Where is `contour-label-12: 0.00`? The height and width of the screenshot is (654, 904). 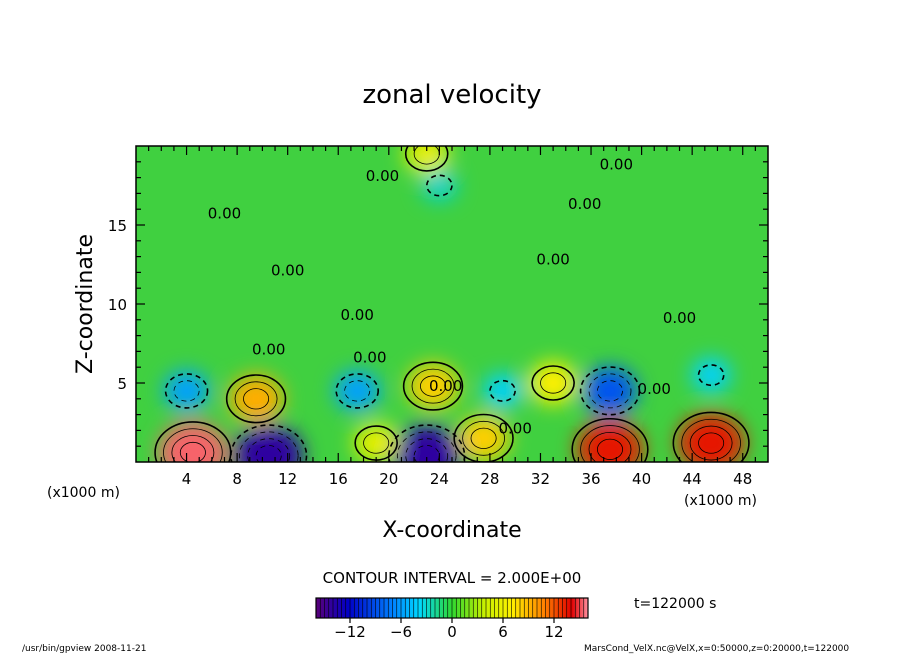
contour-label-12: 0.00 is located at coordinates (654, 389).